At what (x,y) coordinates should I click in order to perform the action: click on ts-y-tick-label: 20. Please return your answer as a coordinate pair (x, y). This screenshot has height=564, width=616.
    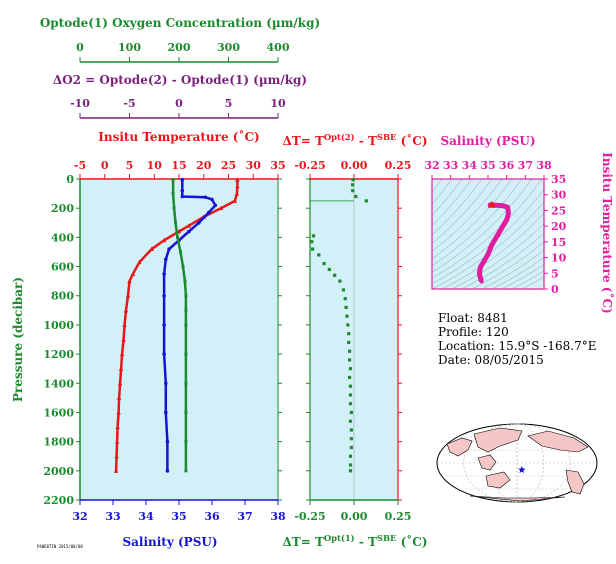
    Looking at the image, I should click on (559, 226).